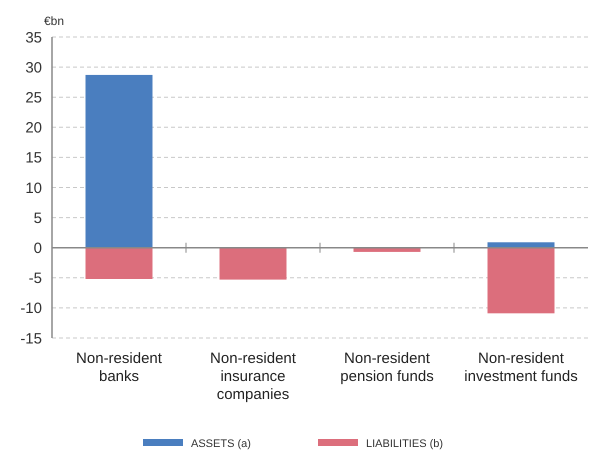  Describe the element at coordinates (33, 67) in the screenshot. I see `y-tick-label: 30` at that location.